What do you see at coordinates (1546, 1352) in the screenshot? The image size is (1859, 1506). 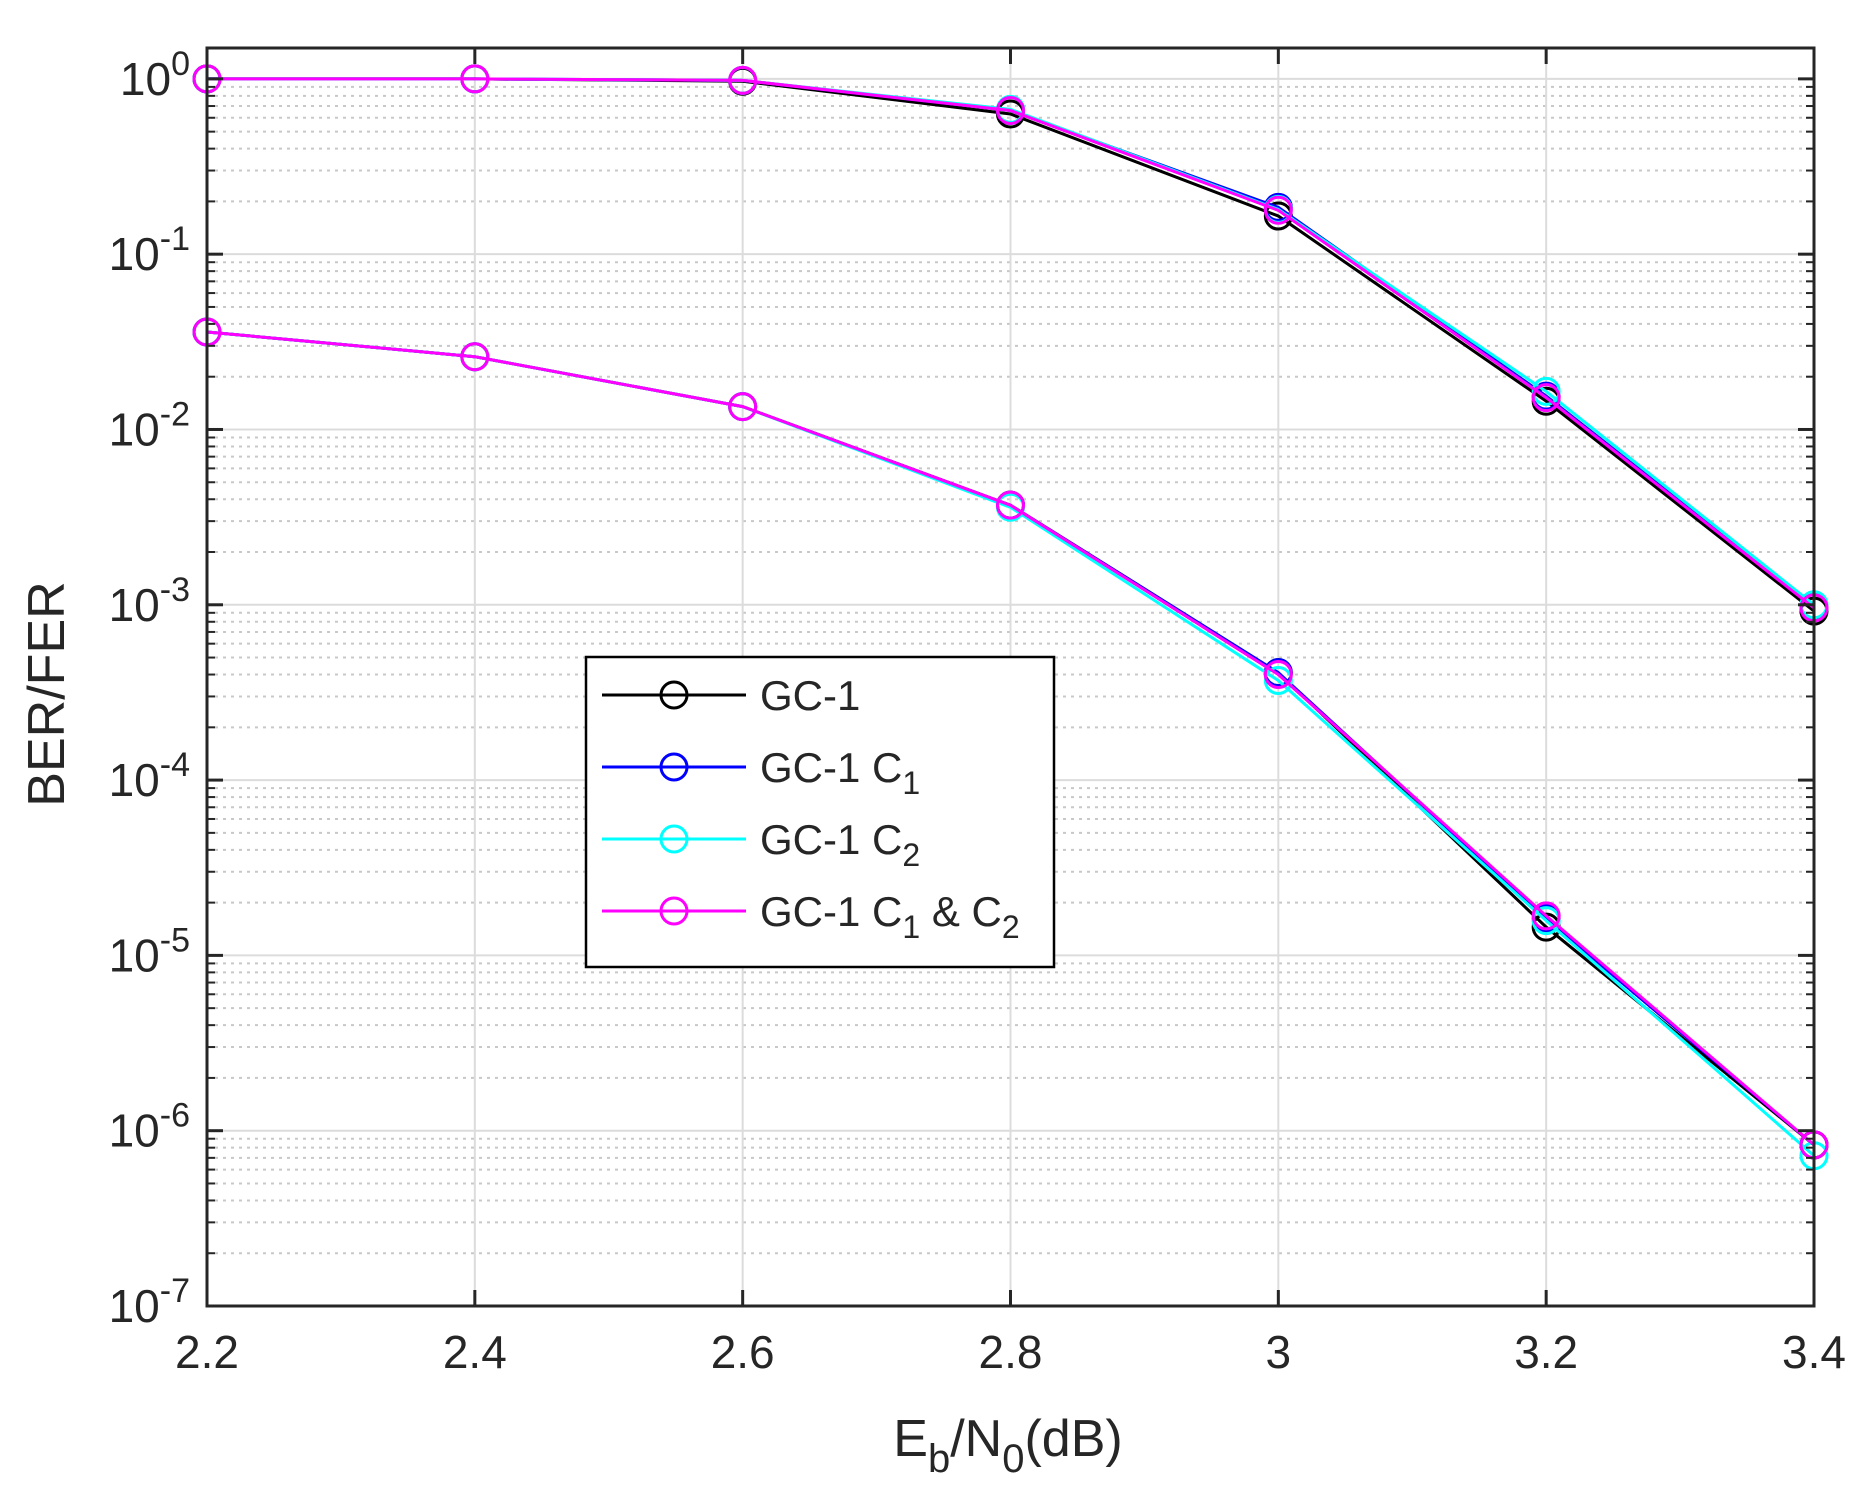 I see `x-tick-label: 3.2` at bounding box center [1546, 1352].